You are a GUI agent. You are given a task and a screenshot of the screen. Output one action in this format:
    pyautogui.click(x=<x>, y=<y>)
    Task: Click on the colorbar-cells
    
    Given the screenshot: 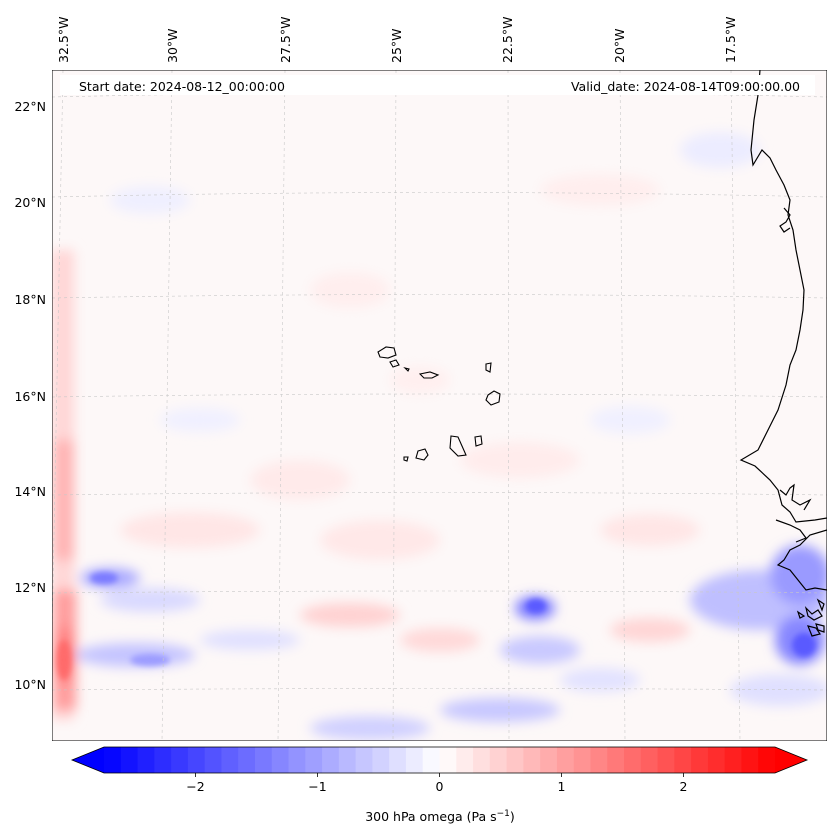 What is the action you would take?
    pyautogui.click(x=440, y=760)
    